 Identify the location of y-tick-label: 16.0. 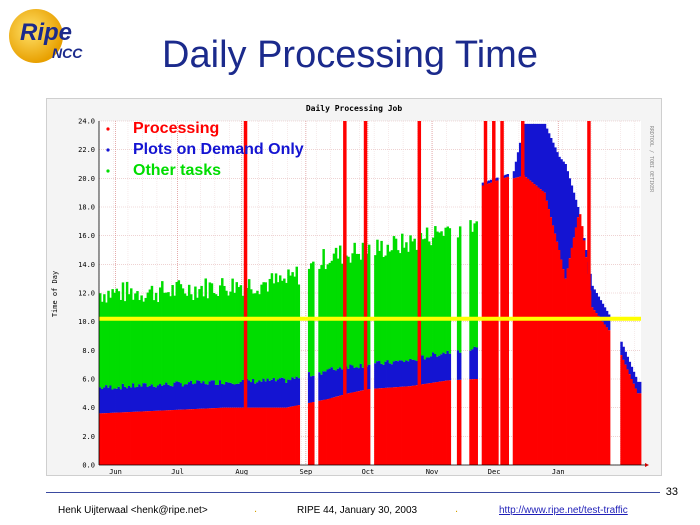
(86, 236).